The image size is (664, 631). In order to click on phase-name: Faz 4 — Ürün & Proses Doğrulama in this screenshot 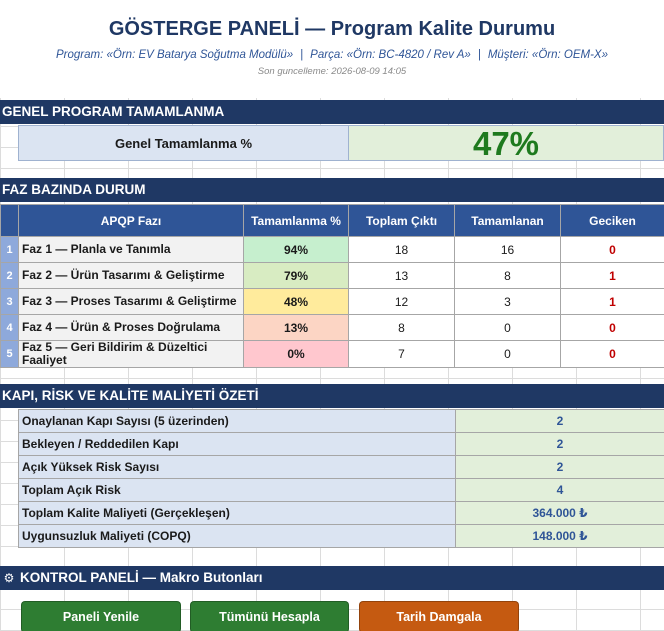, I will do `click(131, 327)`.